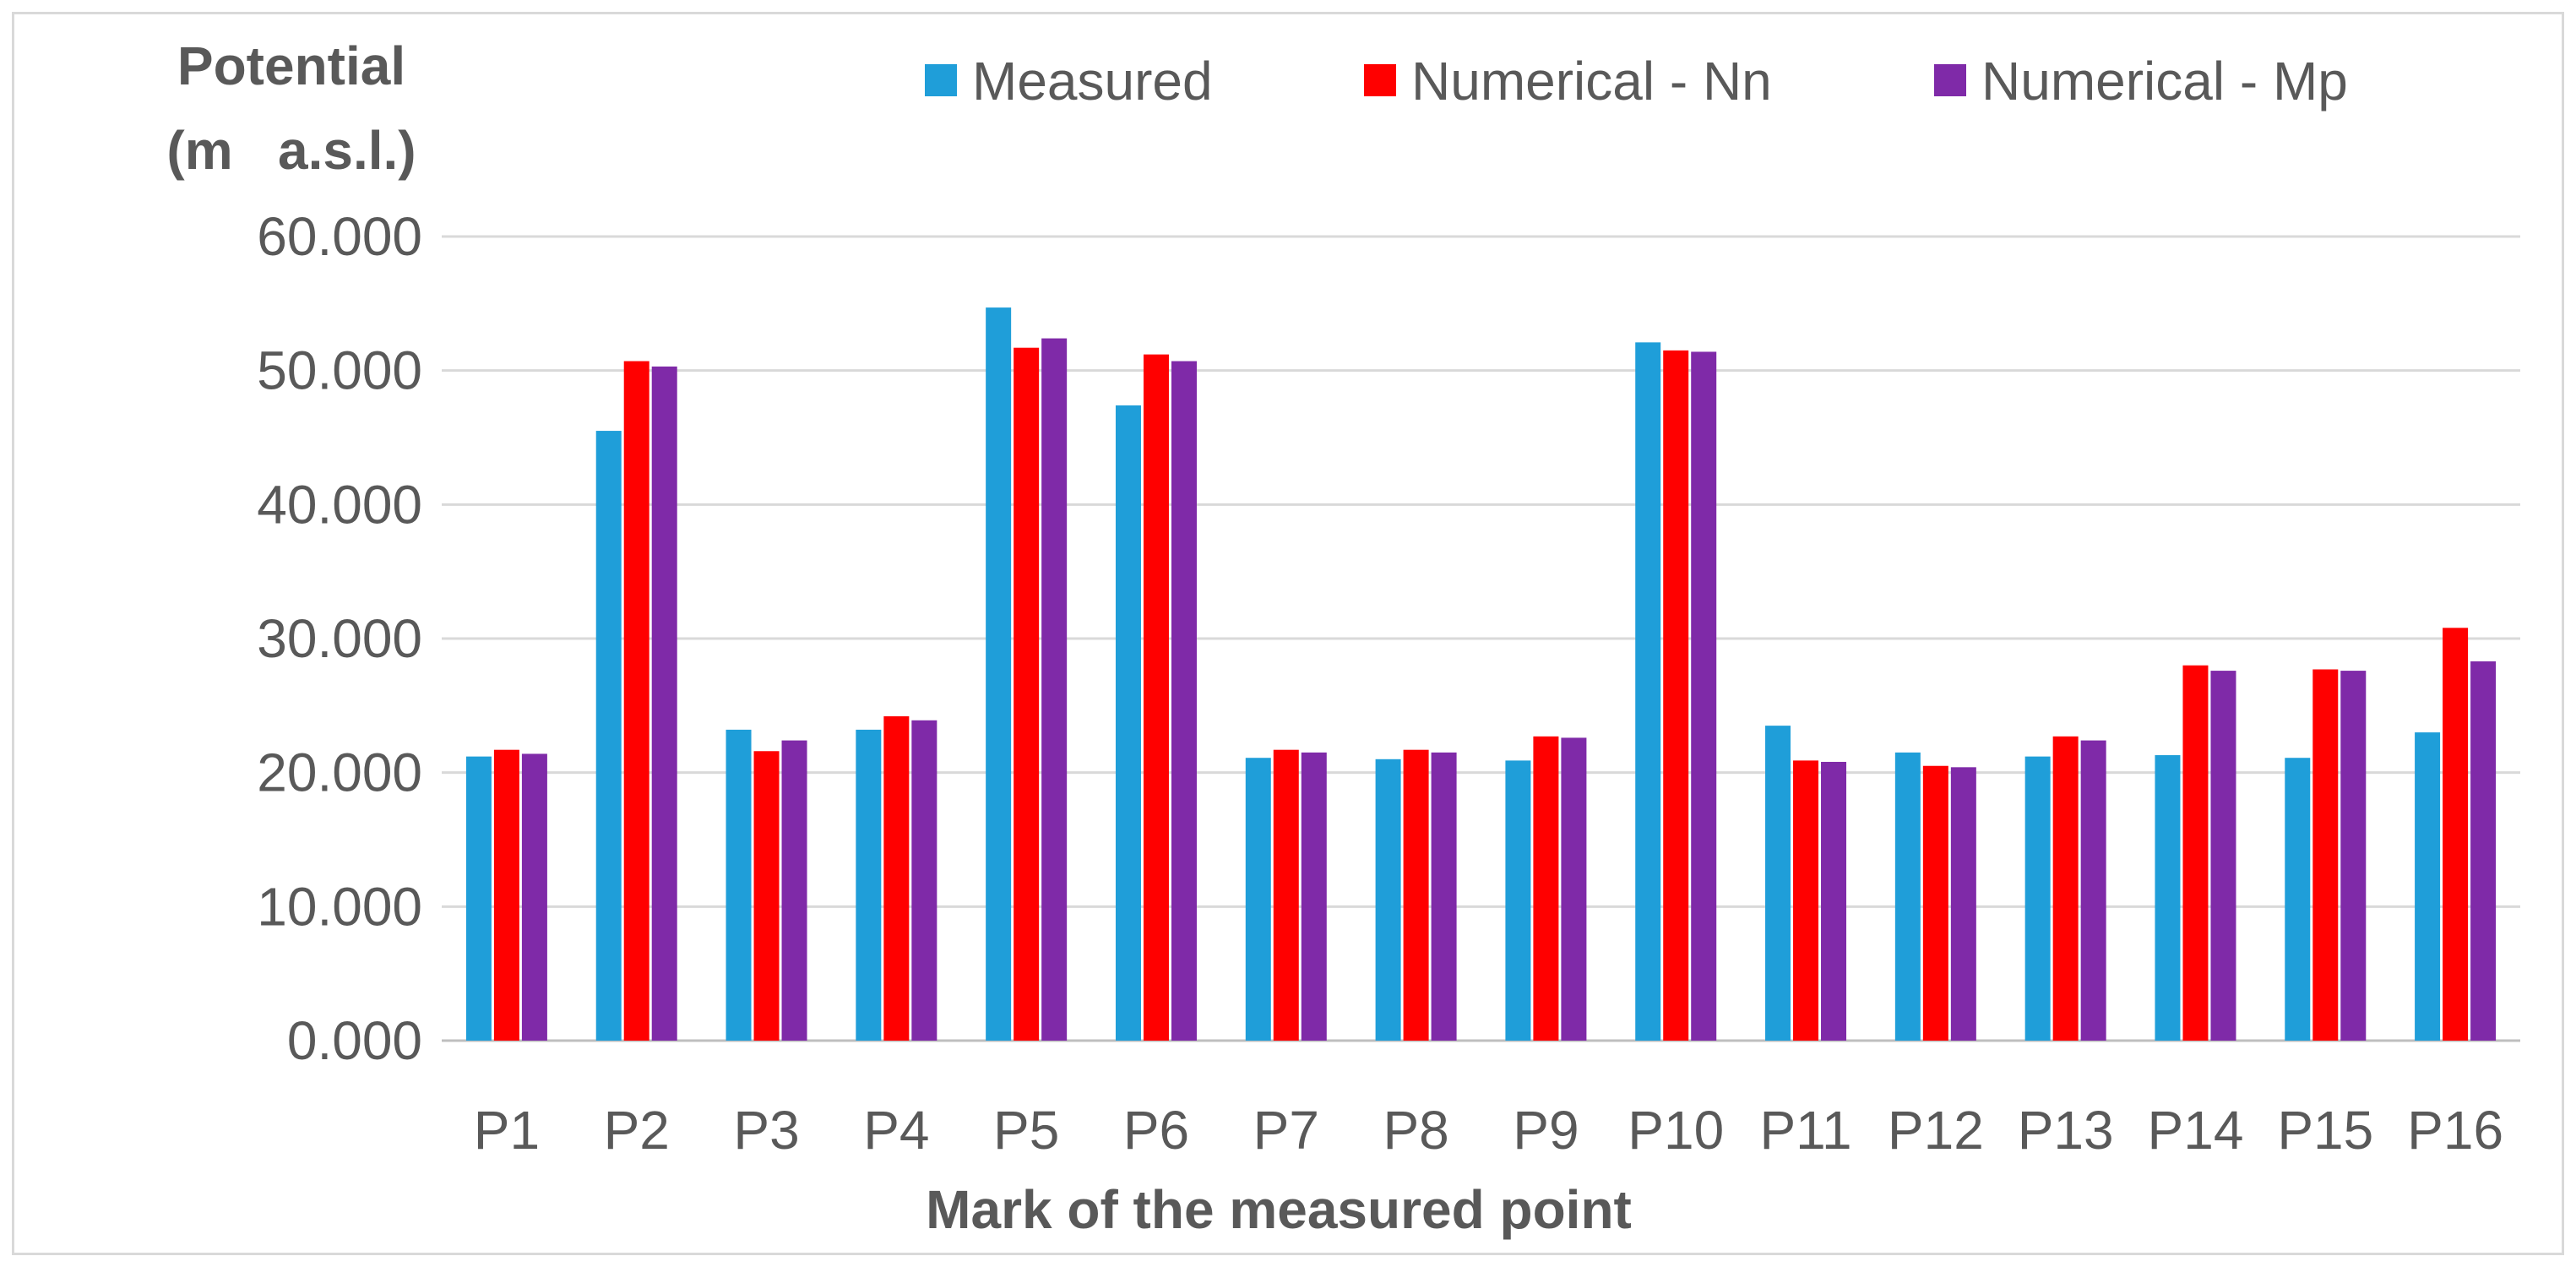  I want to click on bar-numerical-nn-p16, so click(2456, 834).